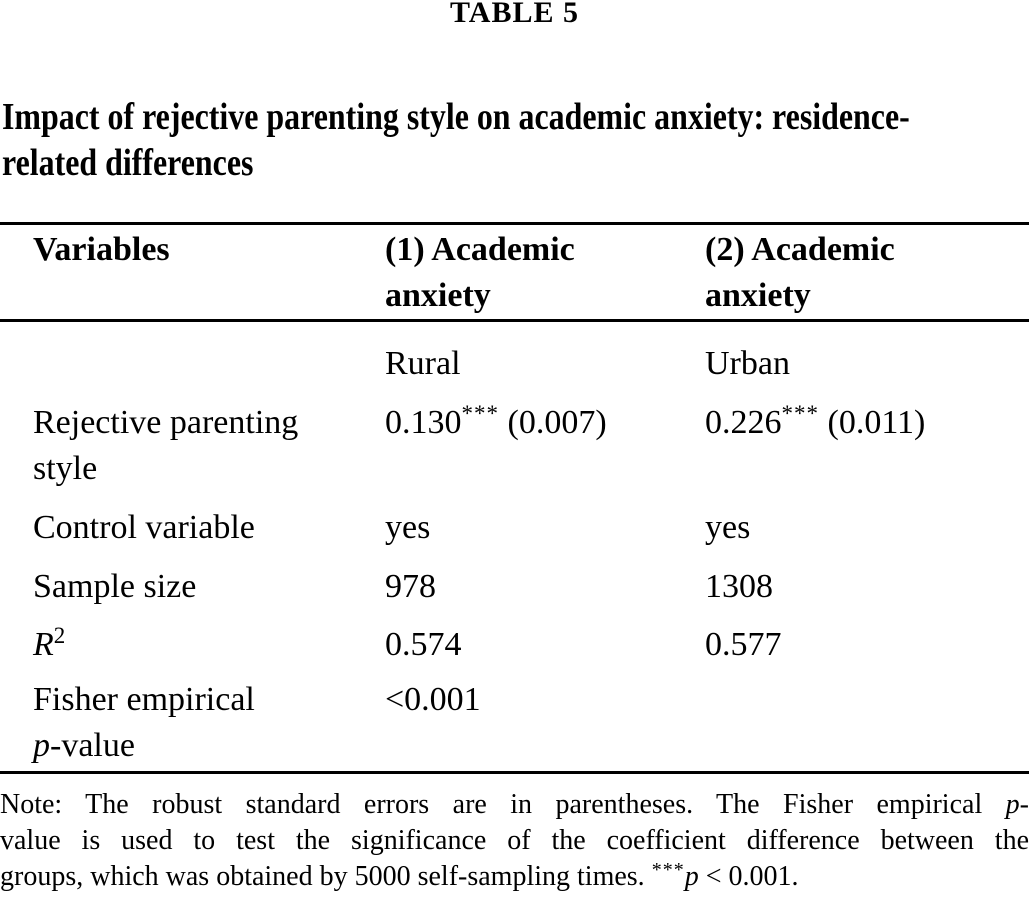 Image resolution: width=1029 pixels, height=899 pixels. I want to click on rejective-rural-se: (0.007), so click(553, 422).